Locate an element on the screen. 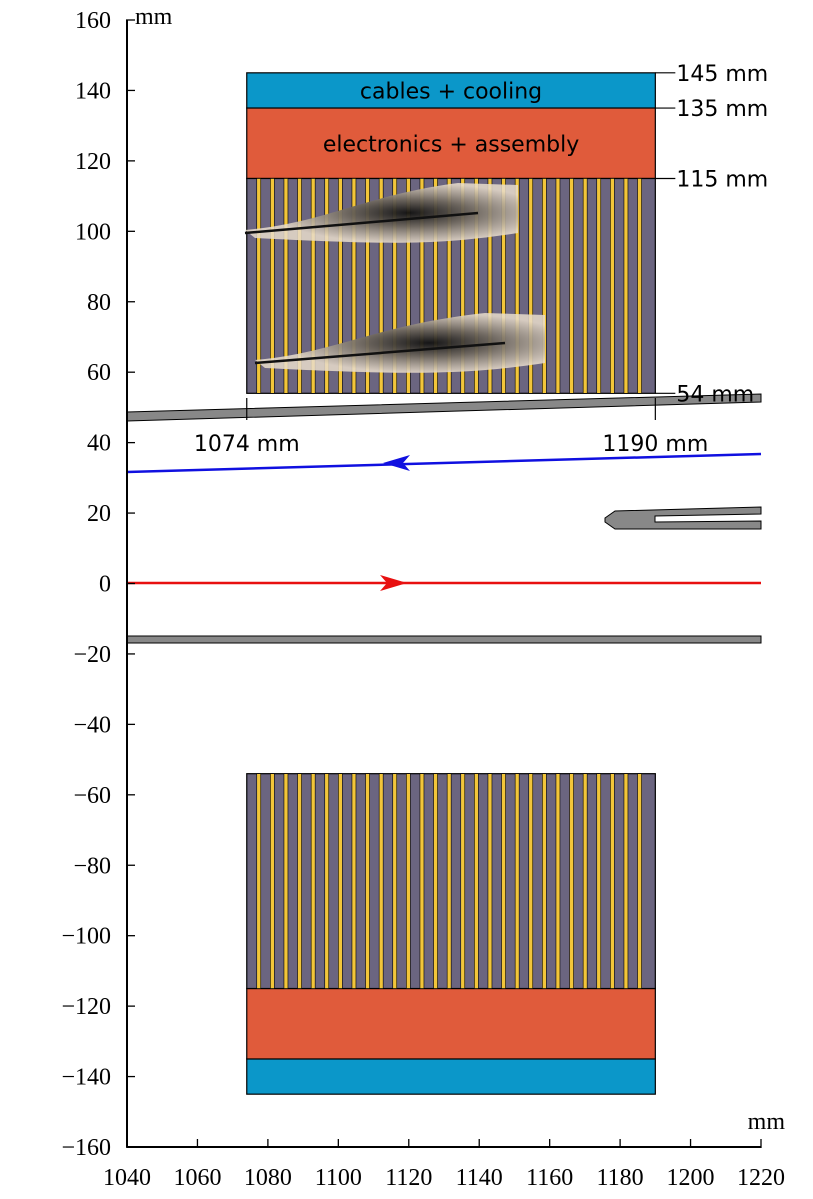  x-tick-label: 1200 is located at coordinates (691, 1178).